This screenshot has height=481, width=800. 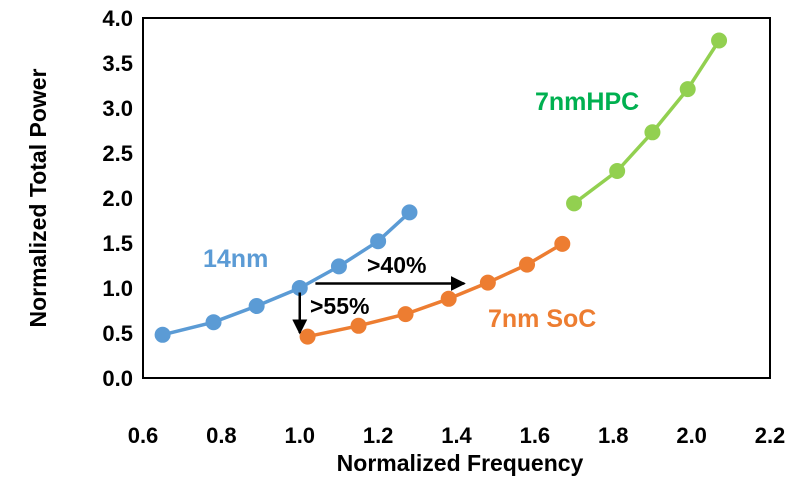 I want to click on x-tick-label: 2.2, so click(x=770, y=435).